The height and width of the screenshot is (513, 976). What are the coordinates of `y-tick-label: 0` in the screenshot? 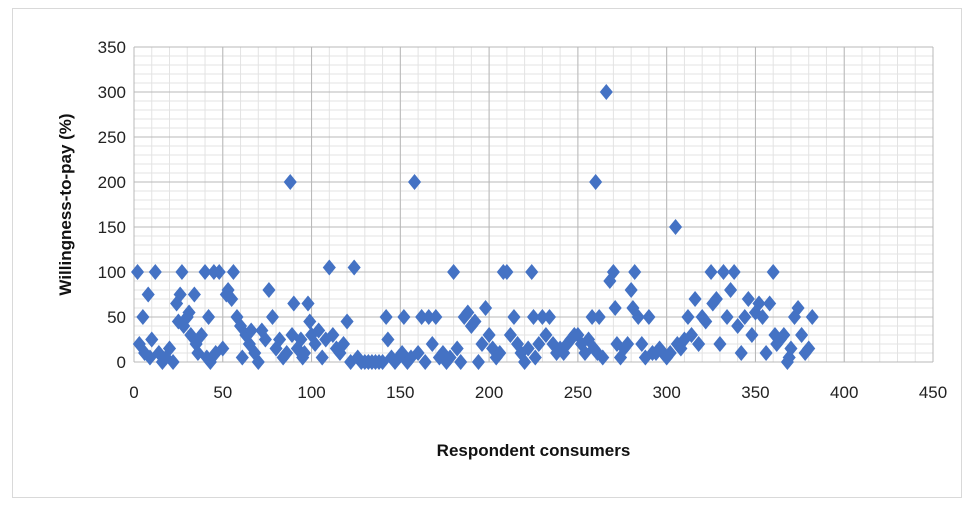 It's located at (121, 362).